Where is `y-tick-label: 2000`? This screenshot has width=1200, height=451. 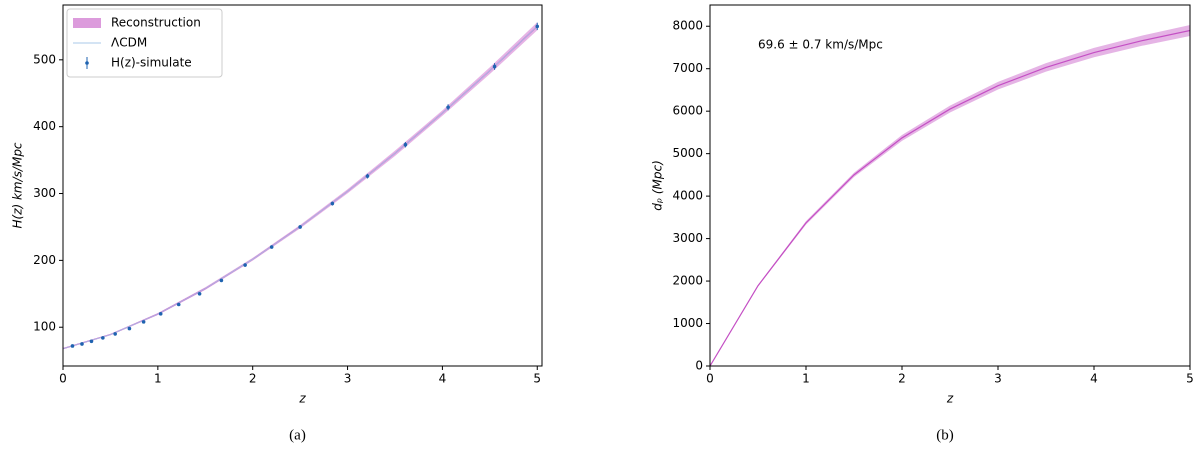 y-tick-label: 2000 is located at coordinates (687, 281).